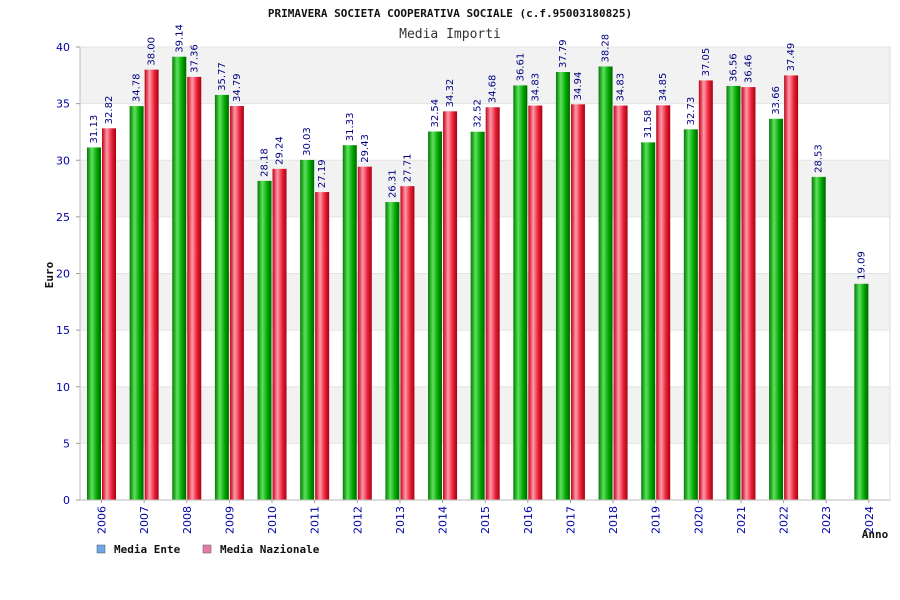 The width and height of the screenshot is (900, 600). What do you see at coordinates (706, 62) in the screenshot?
I see `data-label: 37.05` at bounding box center [706, 62].